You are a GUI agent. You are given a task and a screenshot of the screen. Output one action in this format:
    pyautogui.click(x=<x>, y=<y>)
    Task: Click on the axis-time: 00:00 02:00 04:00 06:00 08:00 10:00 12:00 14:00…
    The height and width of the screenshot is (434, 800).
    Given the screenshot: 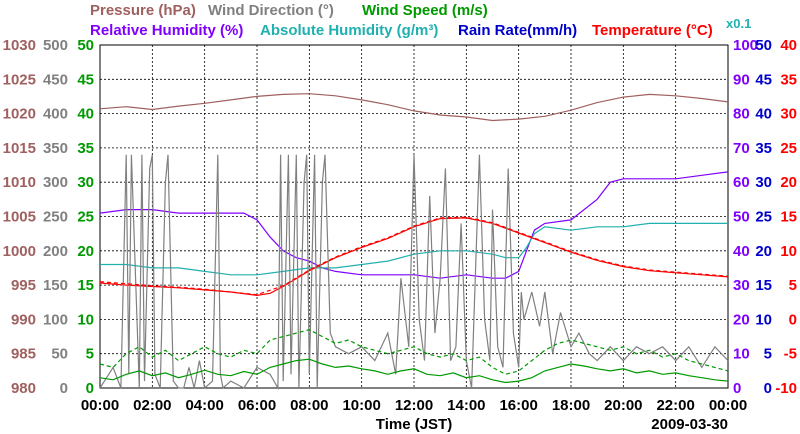 What is the action you would take?
    pyautogui.click(x=414, y=405)
    